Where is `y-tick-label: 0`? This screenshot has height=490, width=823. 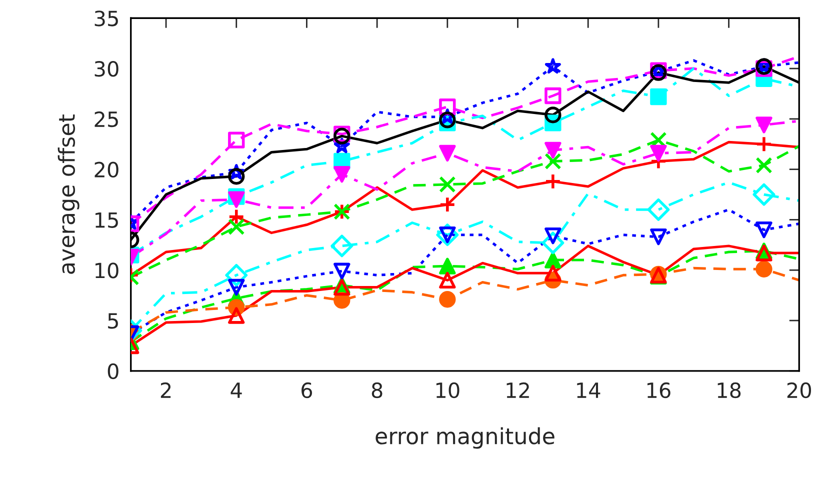 y-tick-label: 0 is located at coordinates (113, 371).